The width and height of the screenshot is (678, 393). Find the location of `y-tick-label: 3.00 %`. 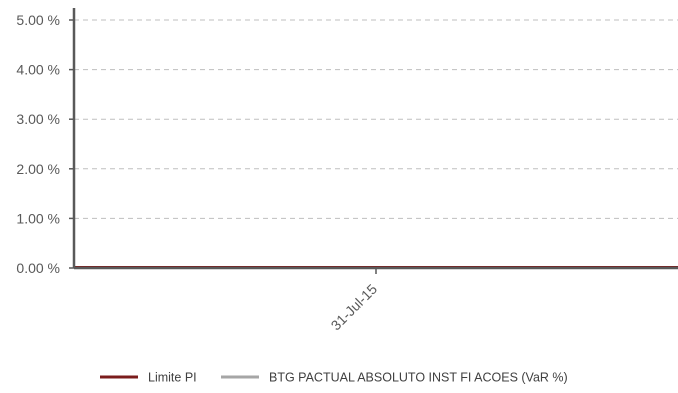

y-tick-label: 3.00 % is located at coordinates (38, 119).